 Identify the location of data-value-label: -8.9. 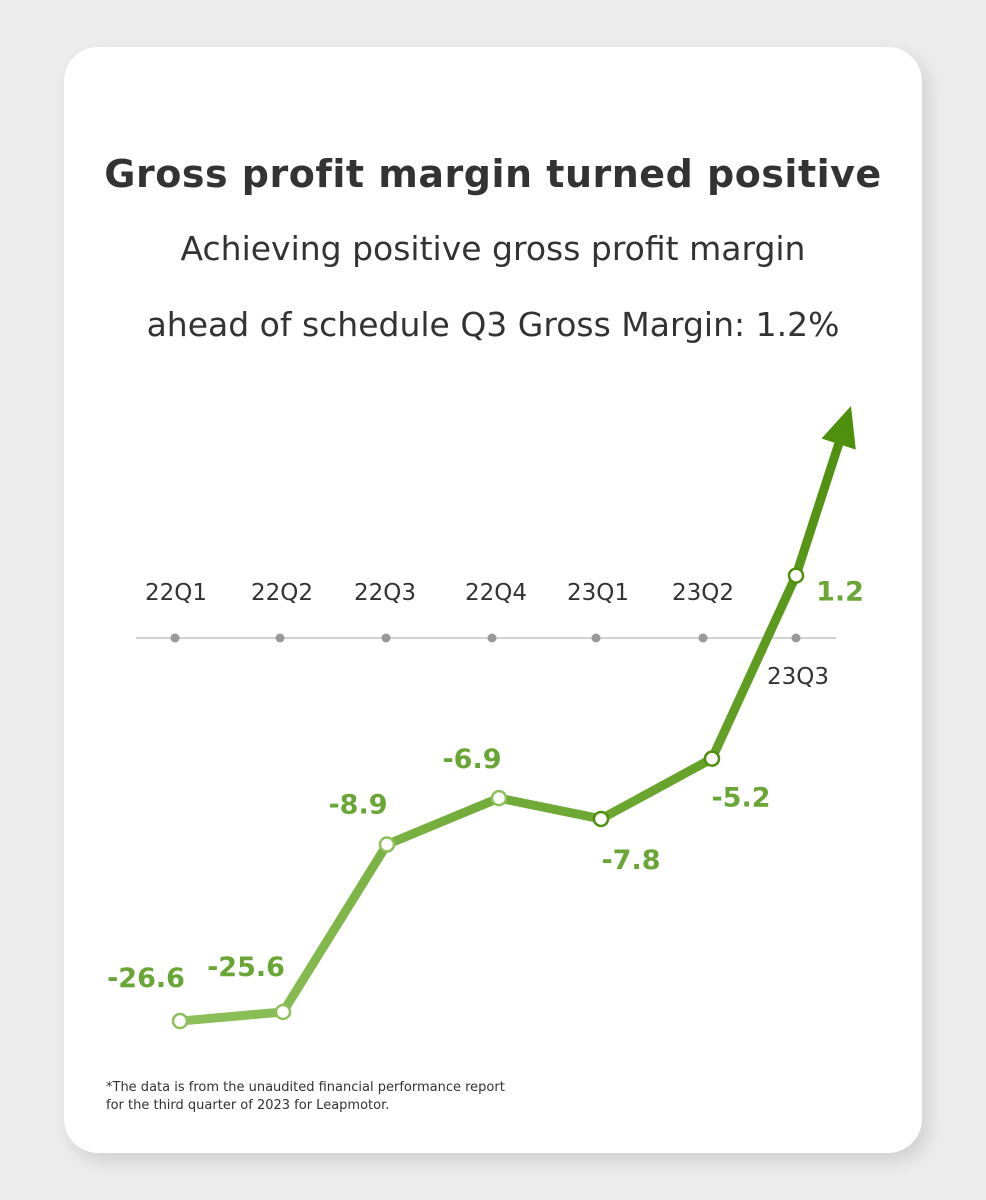
(357, 804).